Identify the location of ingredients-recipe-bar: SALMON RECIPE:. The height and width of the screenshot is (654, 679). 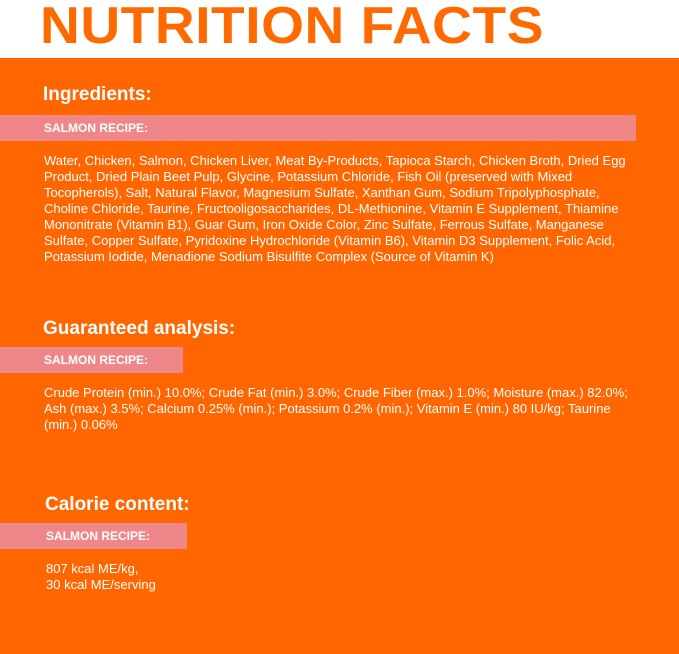
(318, 128).